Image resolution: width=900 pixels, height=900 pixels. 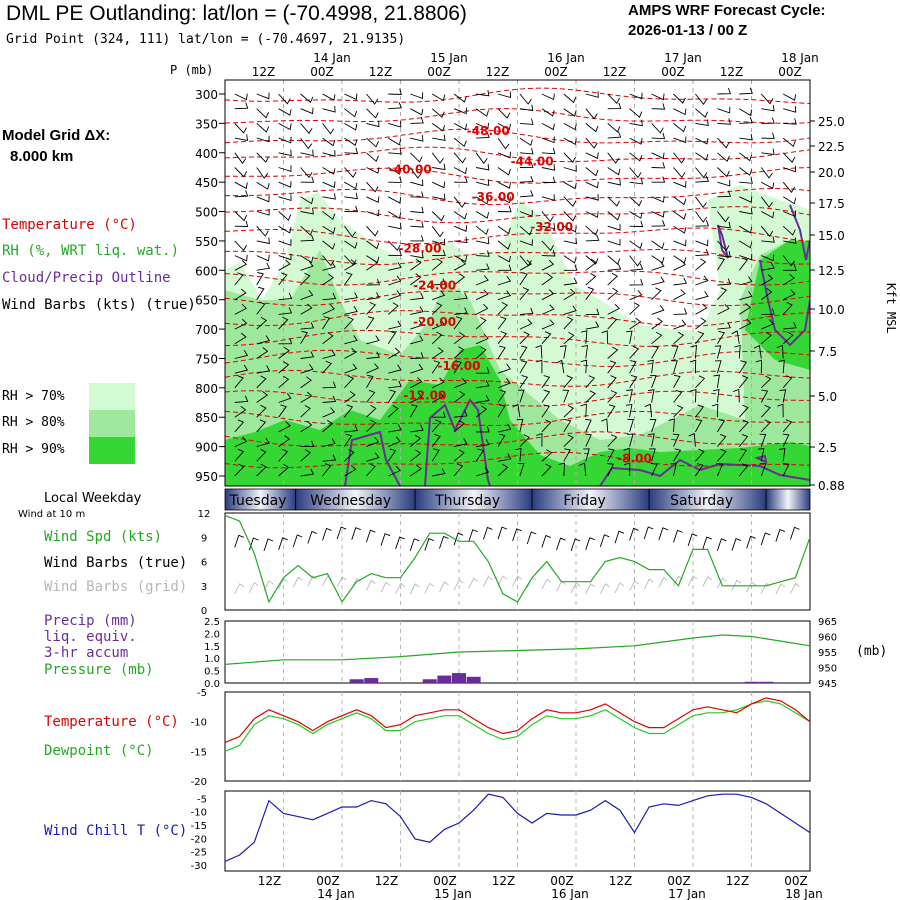 I want to click on height-tick-label: 17.5, so click(x=831, y=204).